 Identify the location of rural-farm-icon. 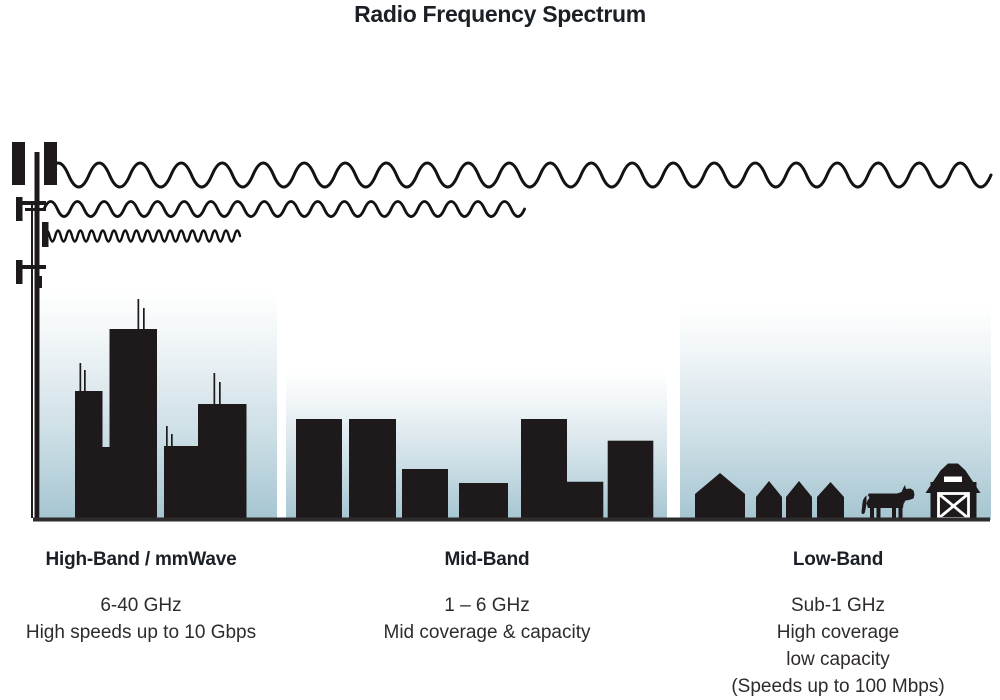
(838, 491).